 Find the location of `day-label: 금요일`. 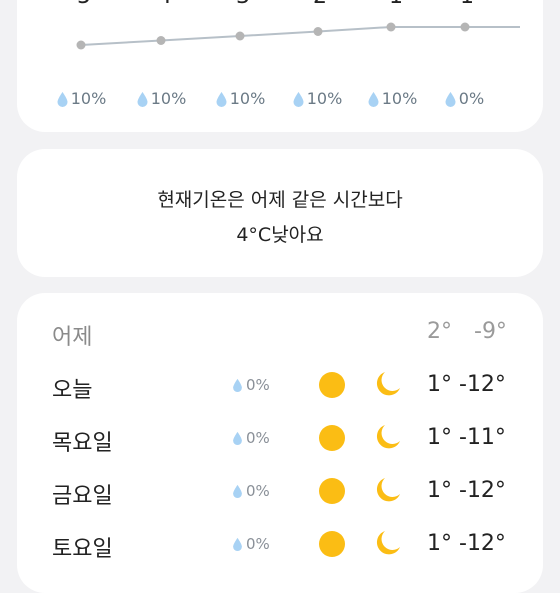

day-label: 금요일 is located at coordinates (82, 496).